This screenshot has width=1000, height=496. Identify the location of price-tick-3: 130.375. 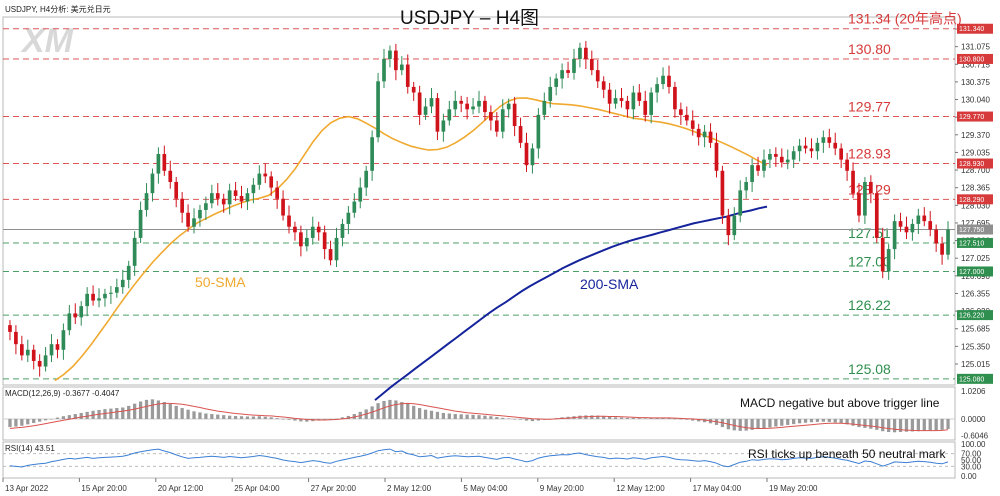
(975, 82).